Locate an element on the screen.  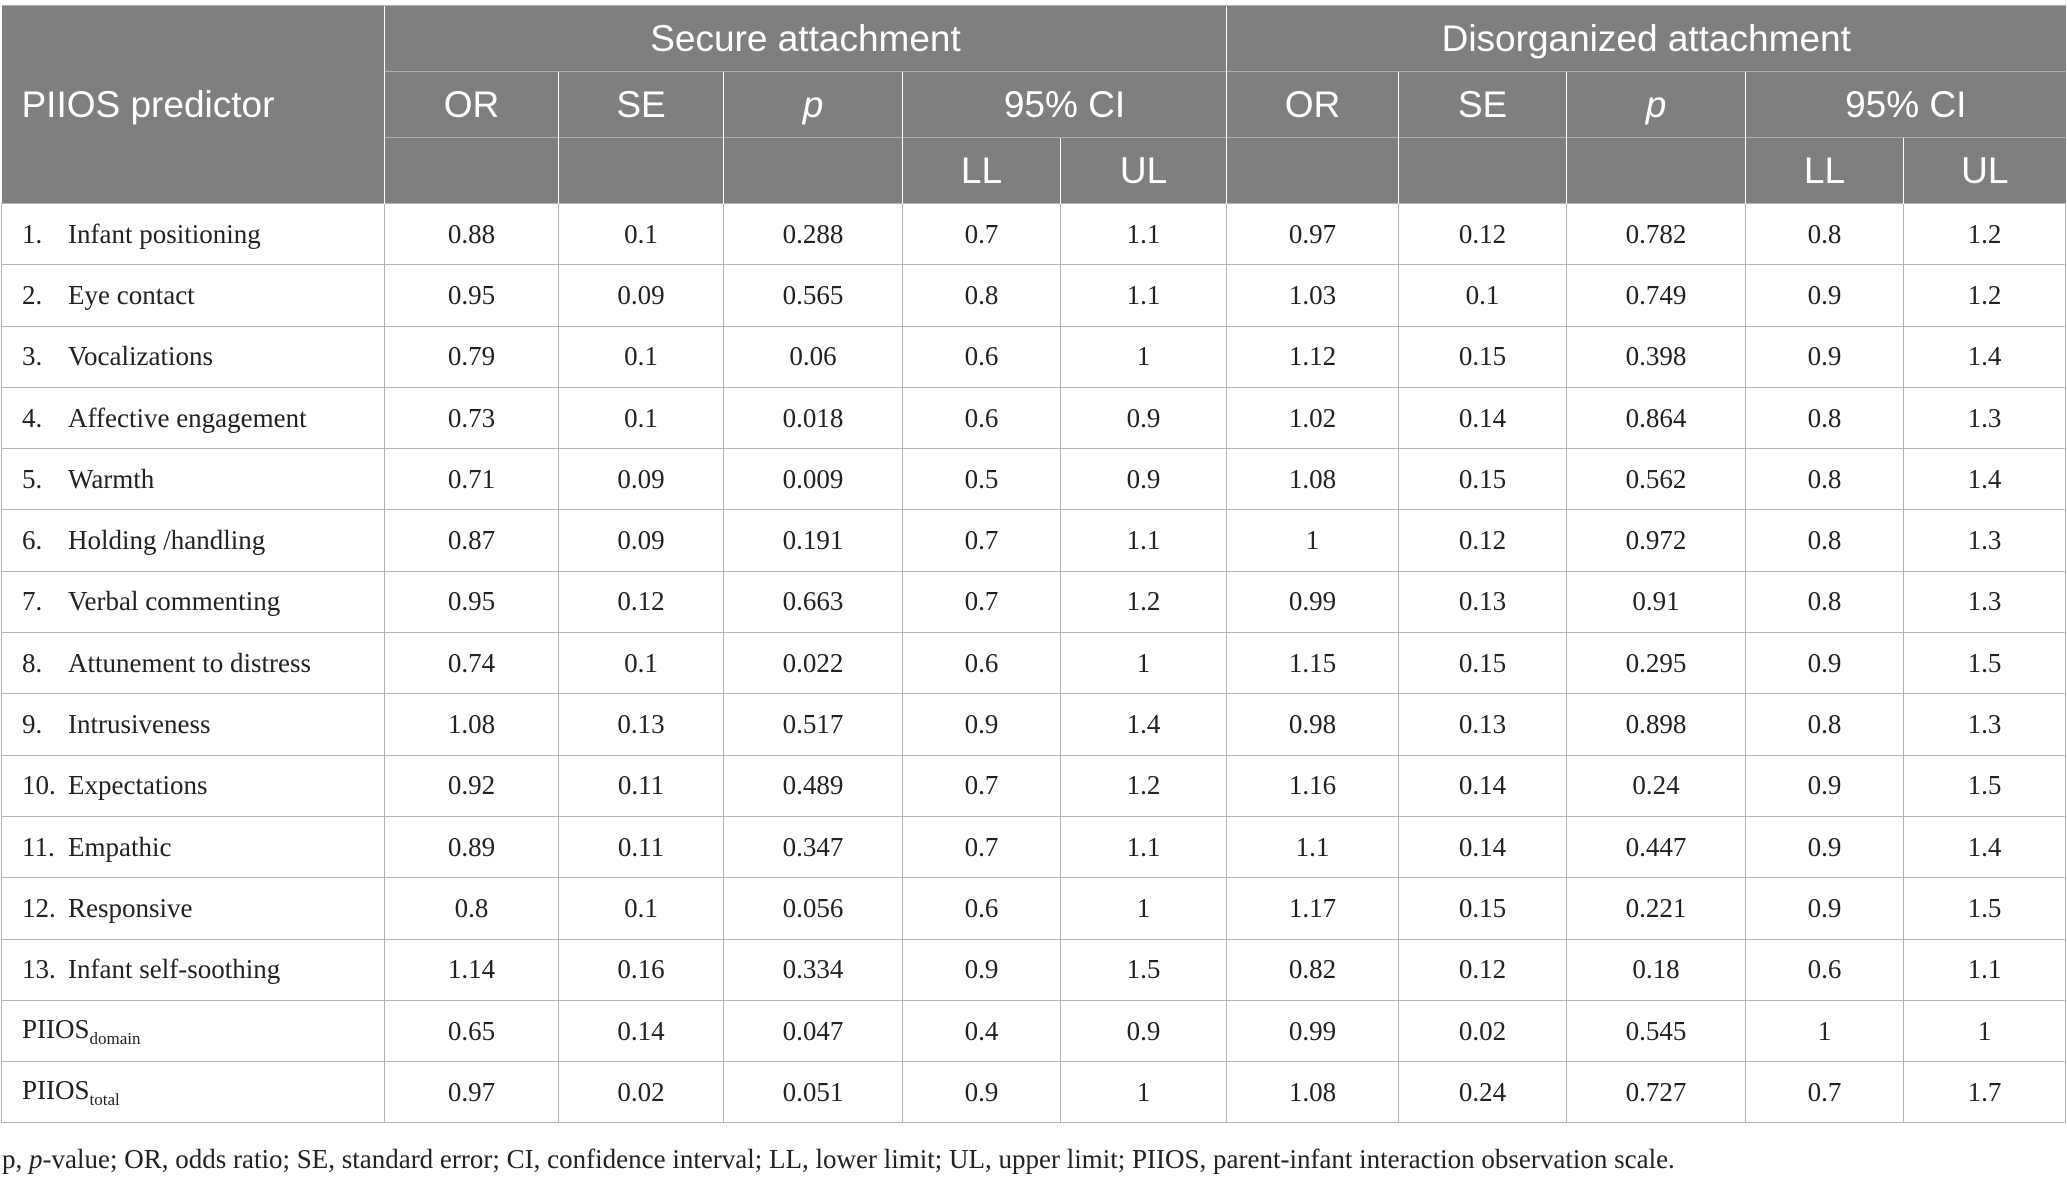
disorganized-p-cell: 0.749 is located at coordinates (1656, 295).